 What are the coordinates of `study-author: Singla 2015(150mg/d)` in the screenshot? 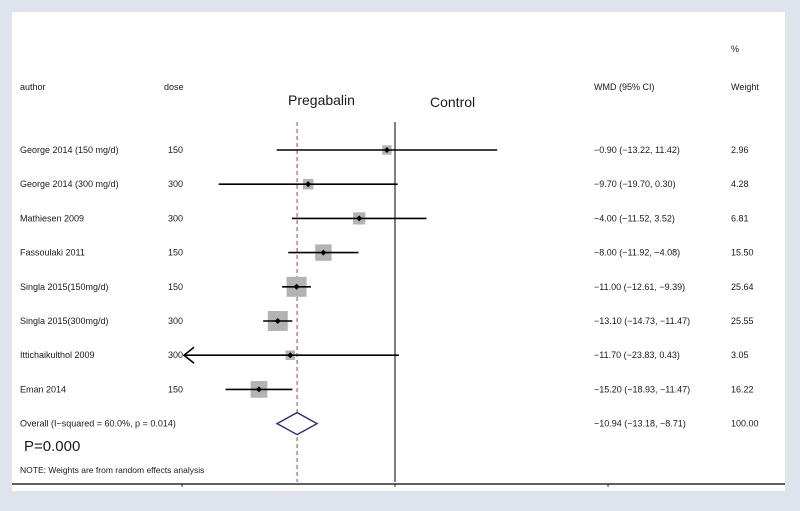 It's located at (64, 287).